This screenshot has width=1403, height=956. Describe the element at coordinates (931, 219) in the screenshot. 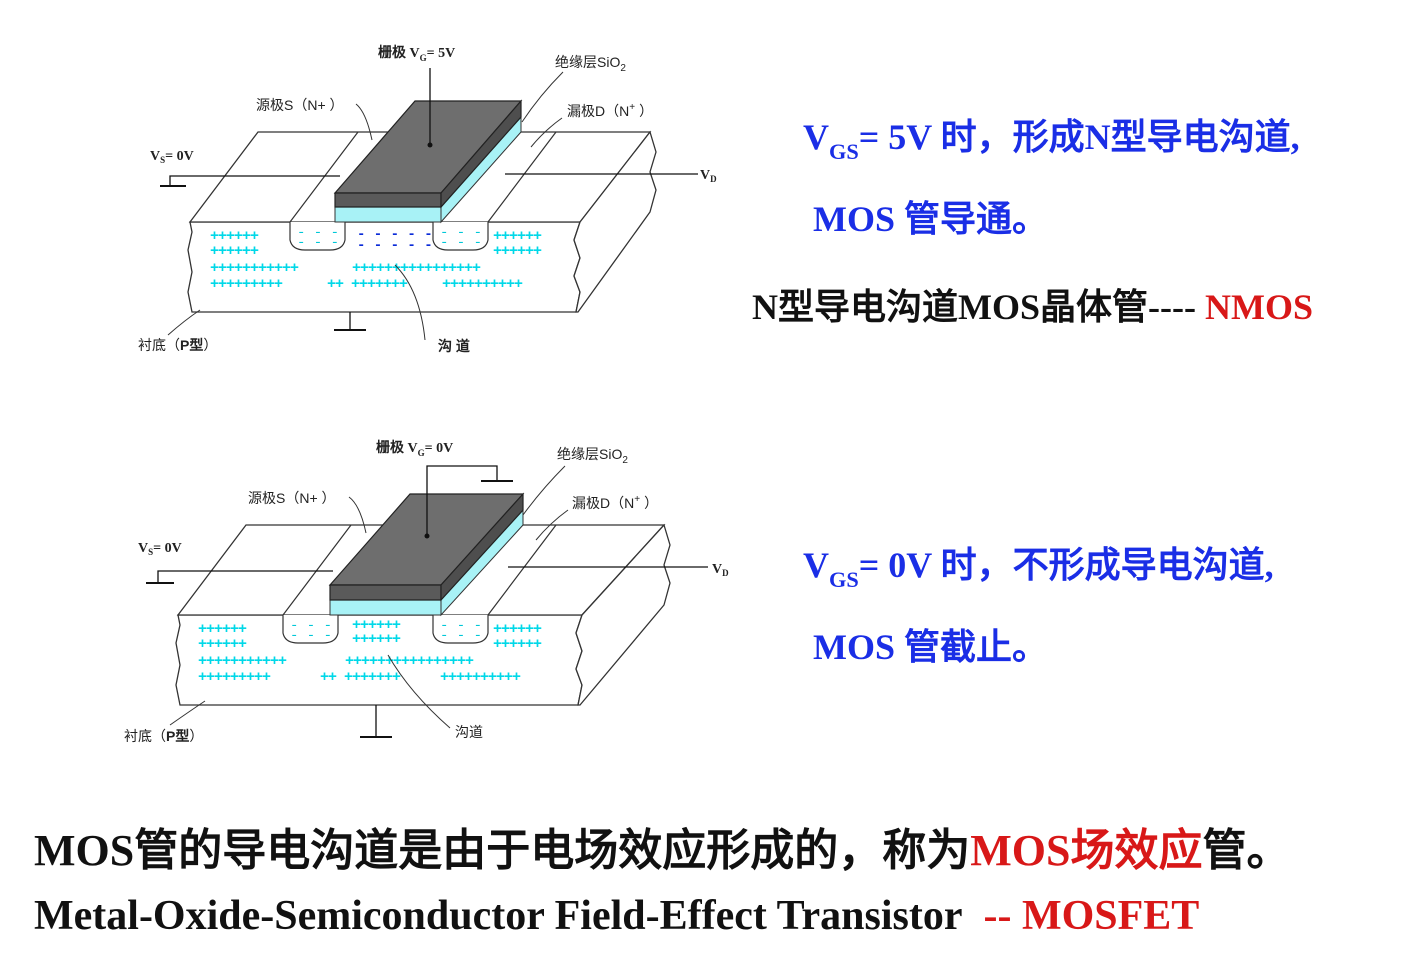

I see `mos-on-statement: MOS 管导通。` at that location.